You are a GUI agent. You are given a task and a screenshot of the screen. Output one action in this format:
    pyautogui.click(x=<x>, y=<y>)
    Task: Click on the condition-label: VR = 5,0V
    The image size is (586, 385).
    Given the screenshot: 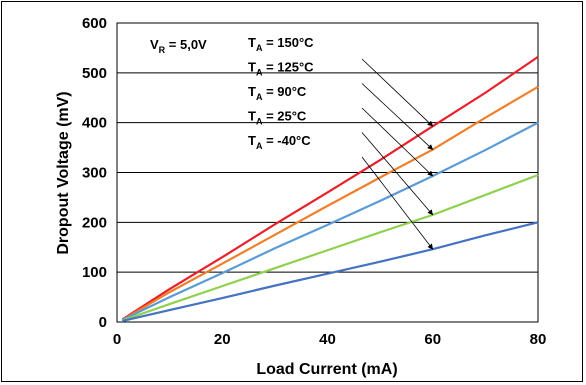 What is the action you would take?
    pyautogui.click(x=178, y=46)
    